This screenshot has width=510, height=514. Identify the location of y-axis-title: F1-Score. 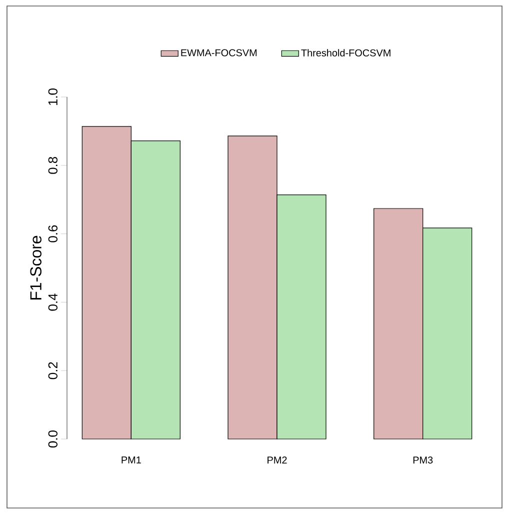
(36, 268).